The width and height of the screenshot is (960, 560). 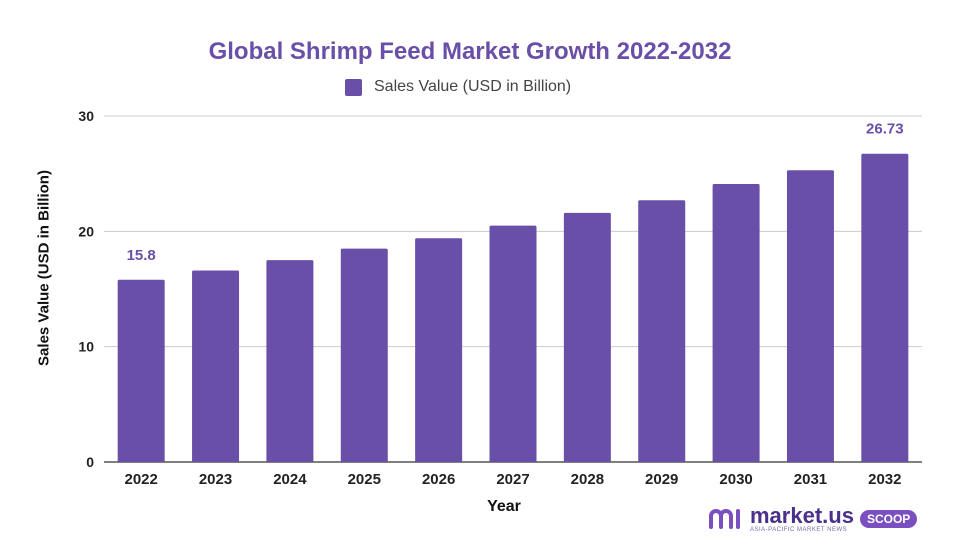 What do you see at coordinates (735, 479) in the screenshot?
I see `x-tick-label: 2030` at bounding box center [735, 479].